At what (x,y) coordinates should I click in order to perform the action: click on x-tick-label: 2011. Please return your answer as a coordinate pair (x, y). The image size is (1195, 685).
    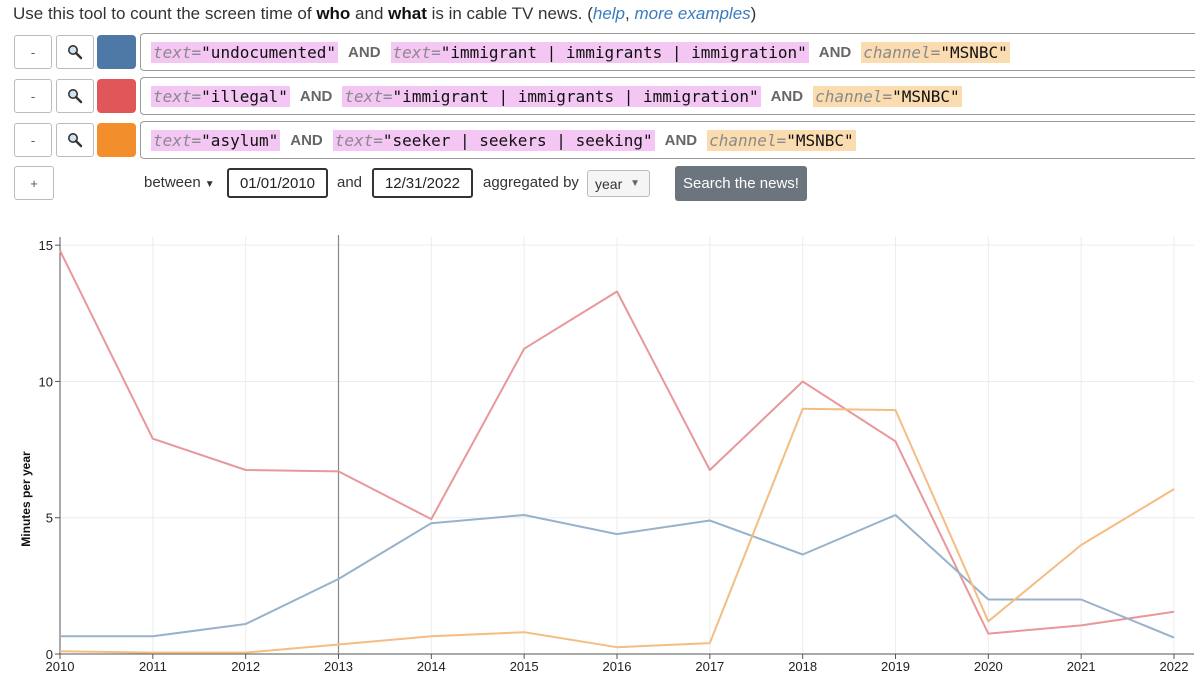
    Looking at the image, I should click on (153, 666).